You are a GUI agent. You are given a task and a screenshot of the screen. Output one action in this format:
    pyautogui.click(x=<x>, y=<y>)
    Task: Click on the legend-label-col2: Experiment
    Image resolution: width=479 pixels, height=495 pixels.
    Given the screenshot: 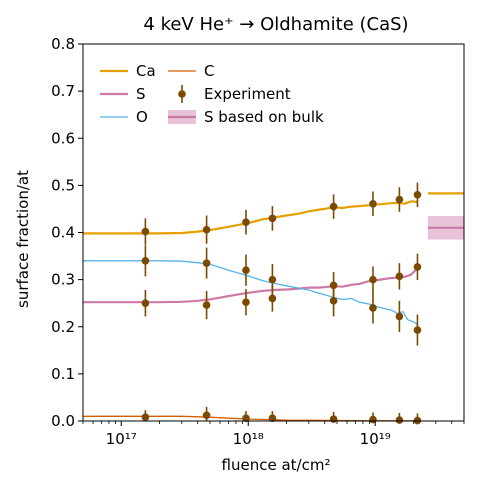 What is the action you would take?
    pyautogui.click(x=247, y=94)
    